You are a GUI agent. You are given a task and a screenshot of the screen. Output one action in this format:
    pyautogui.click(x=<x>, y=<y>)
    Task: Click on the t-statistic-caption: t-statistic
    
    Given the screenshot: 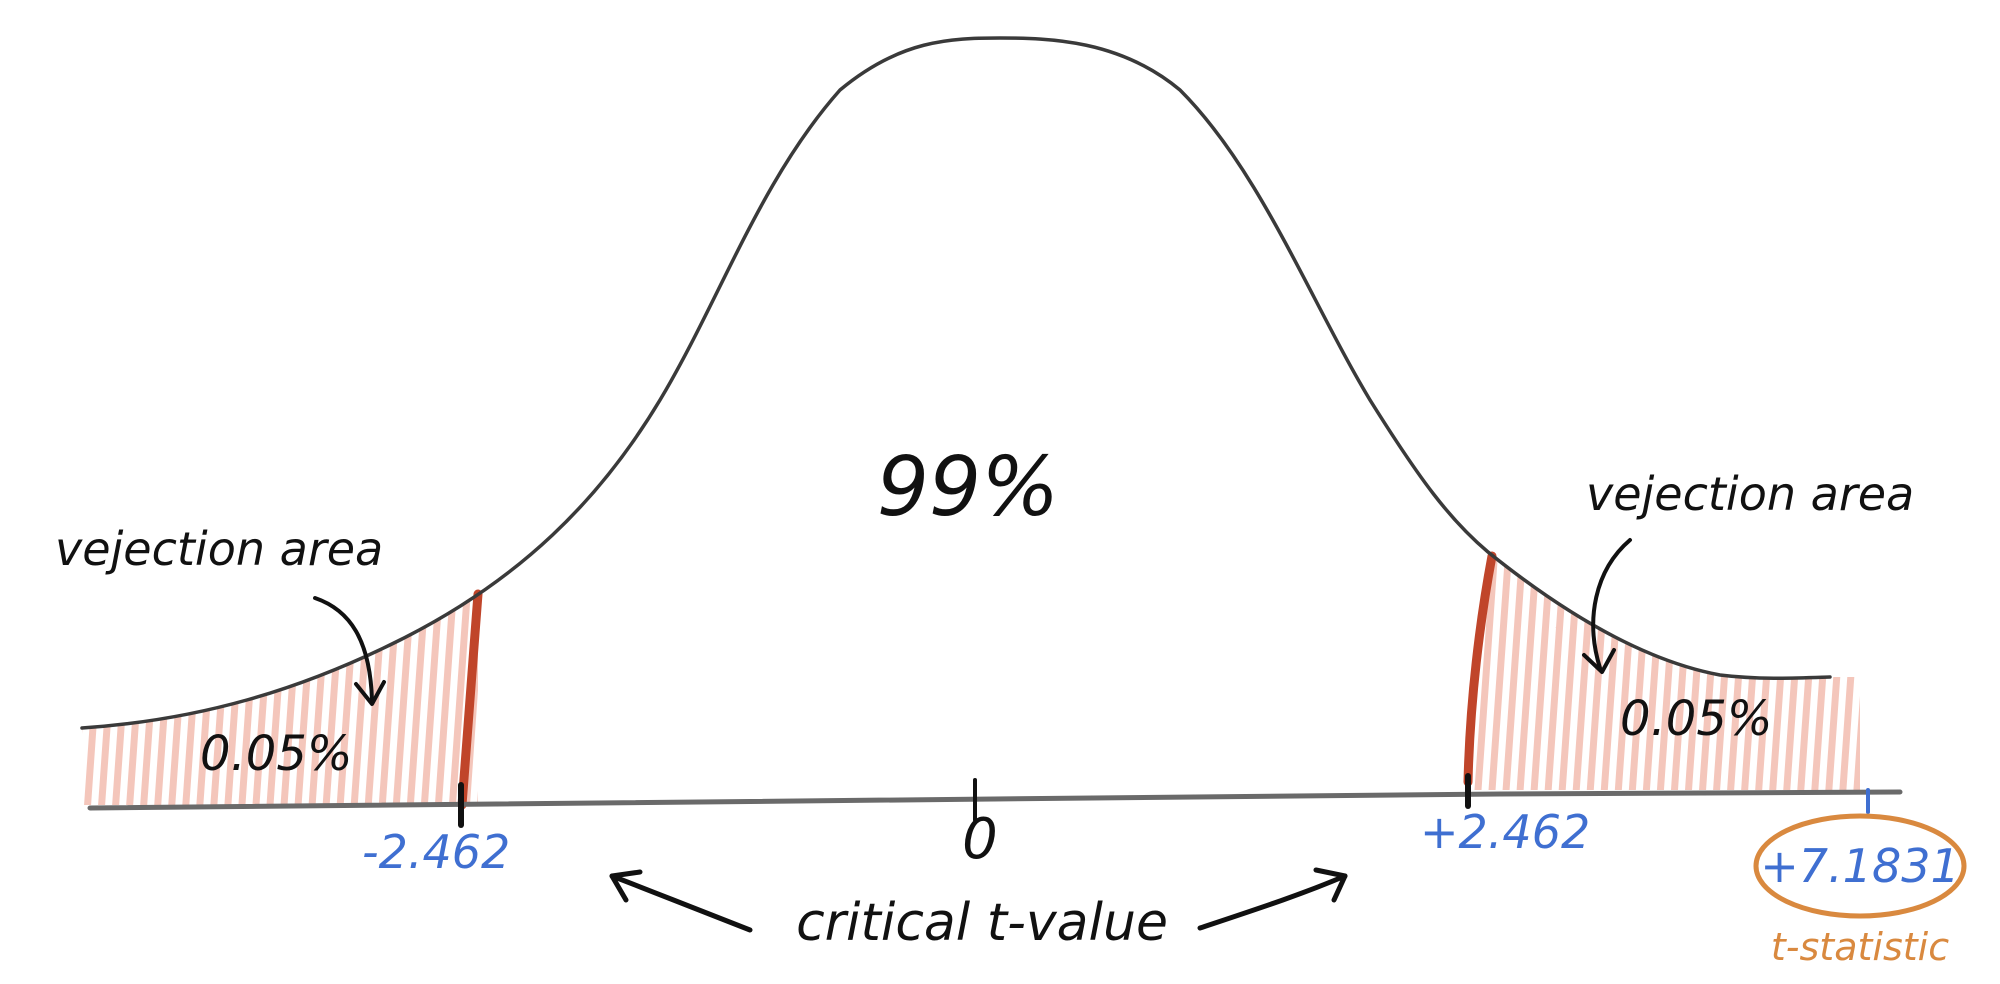 What is the action you would take?
    pyautogui.click(x=1860, y=947)
    